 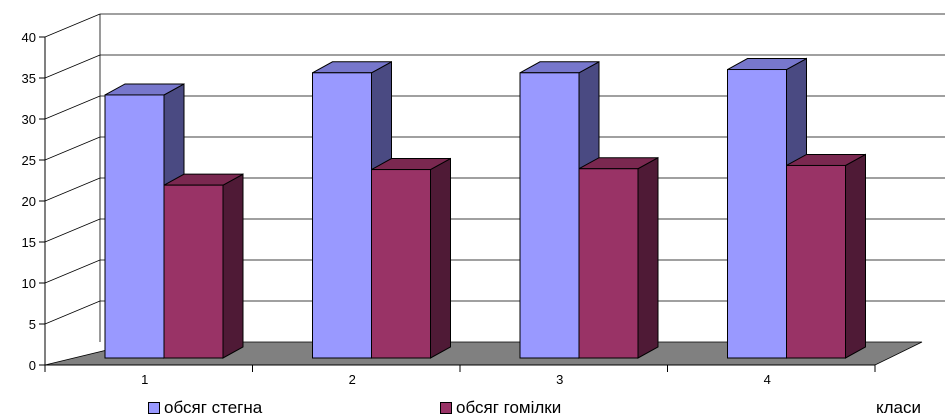 I want to click on legend-swatch-shin, so click(x=446, y=408).